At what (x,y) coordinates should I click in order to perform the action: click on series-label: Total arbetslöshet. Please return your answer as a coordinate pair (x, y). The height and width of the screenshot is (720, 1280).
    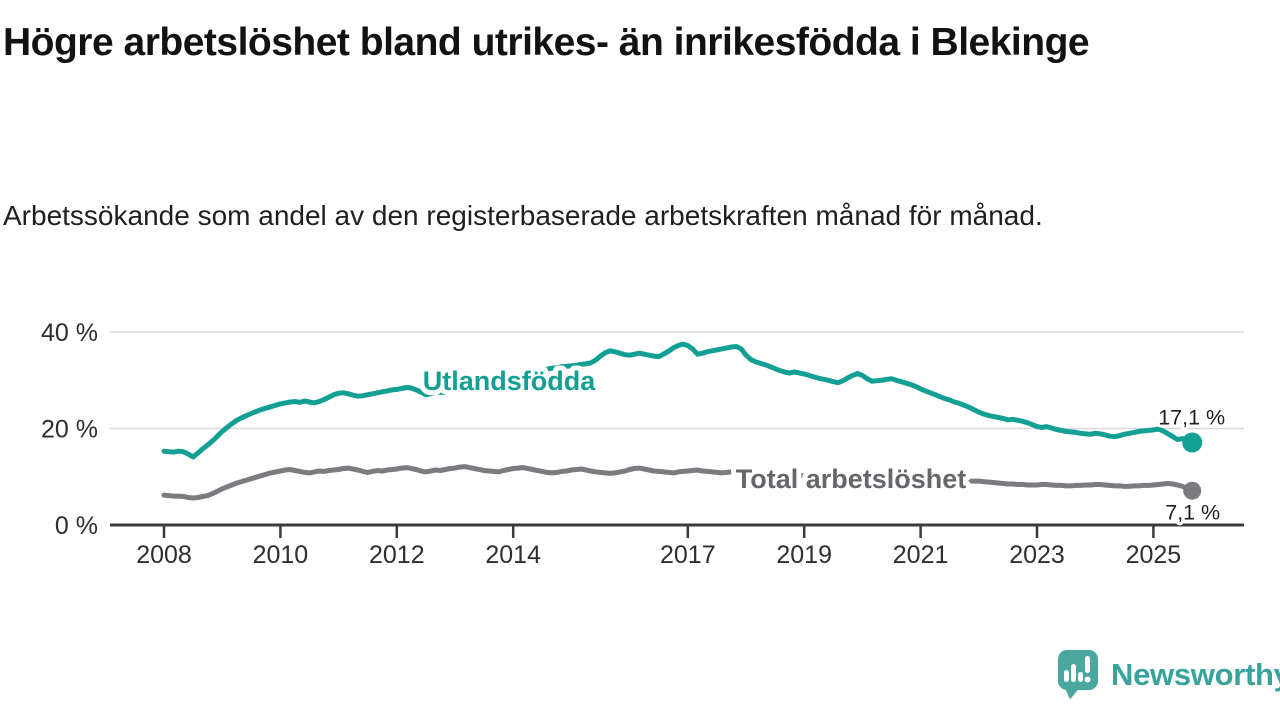
    Looking at the image, I should click on (851, 479).